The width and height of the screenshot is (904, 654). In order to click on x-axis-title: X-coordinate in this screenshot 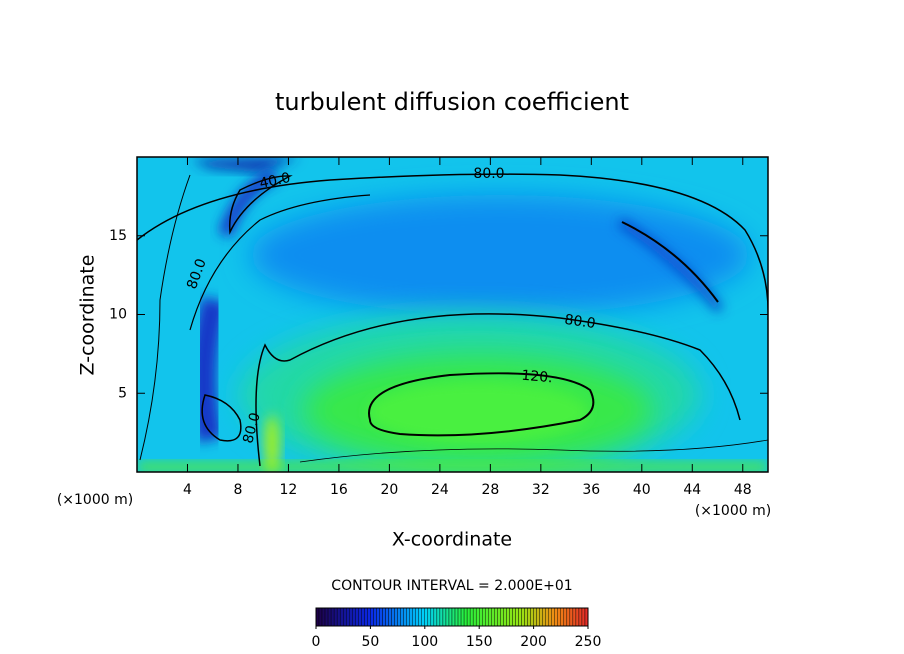, I will do `click(452, 540)`.